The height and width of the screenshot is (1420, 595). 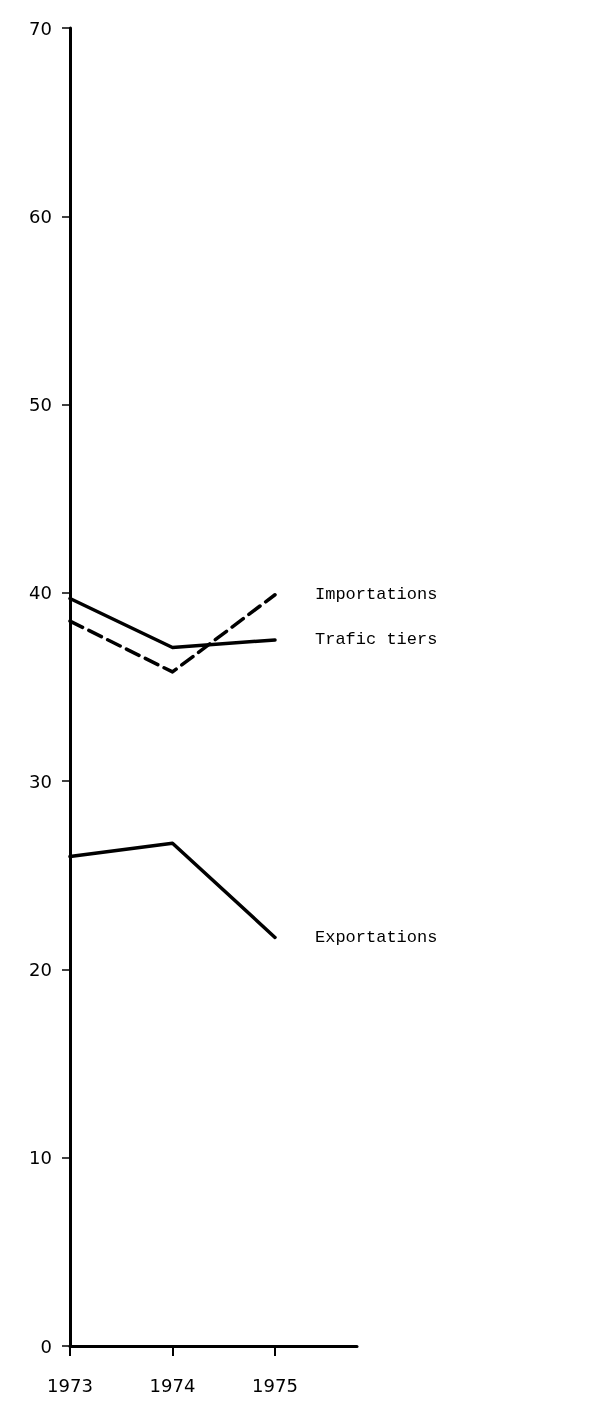 What do you see at coordinates (70, 1385) in the screenshot?
I see `x-tick-label: 1973` at bounding box center [70, 1385].